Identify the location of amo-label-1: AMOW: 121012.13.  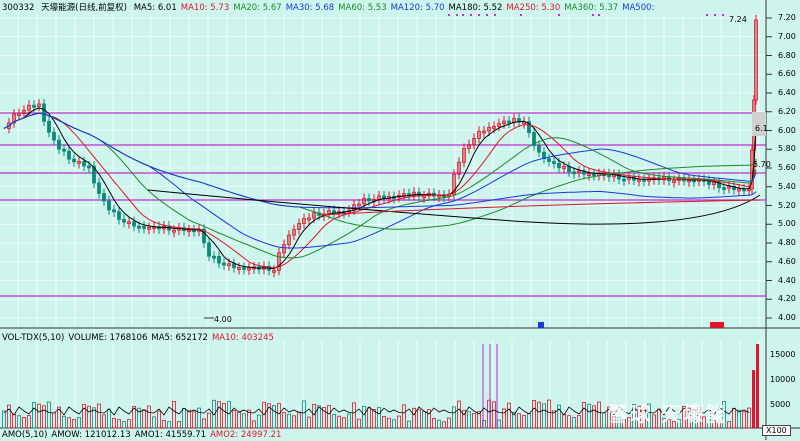
(91, 435).